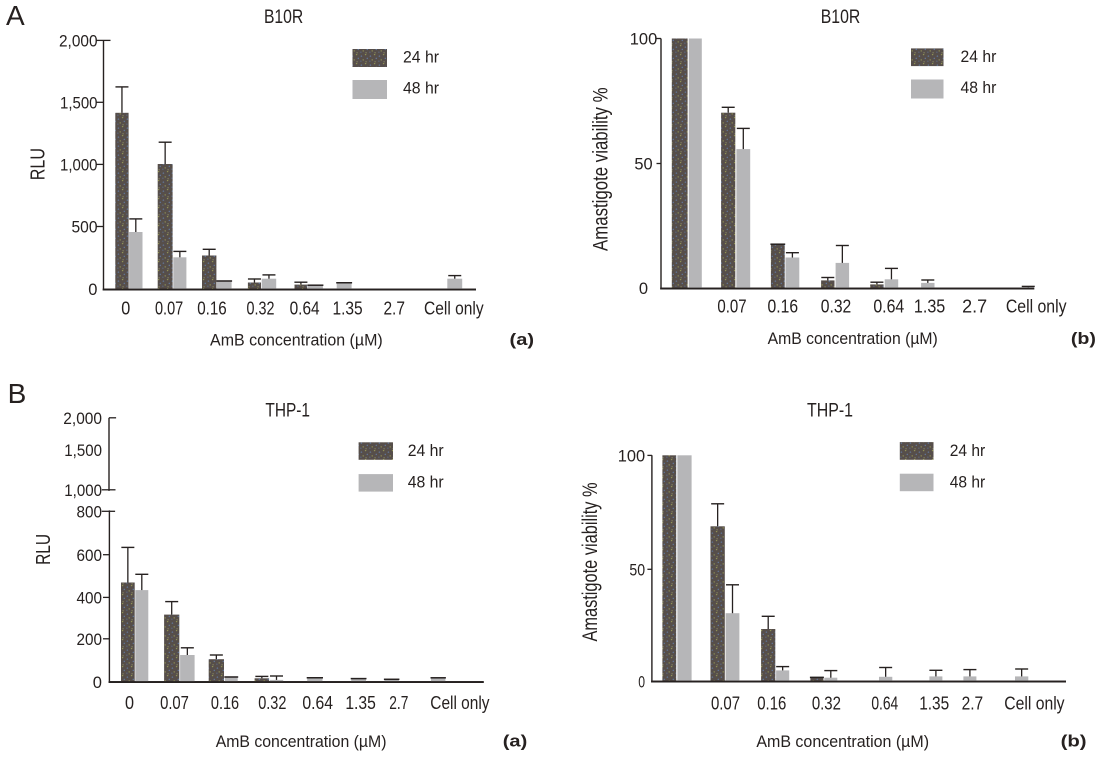  Describe the element at coordinates (90, 598) in the screenshot. I see `svg-text: 400` at that location.